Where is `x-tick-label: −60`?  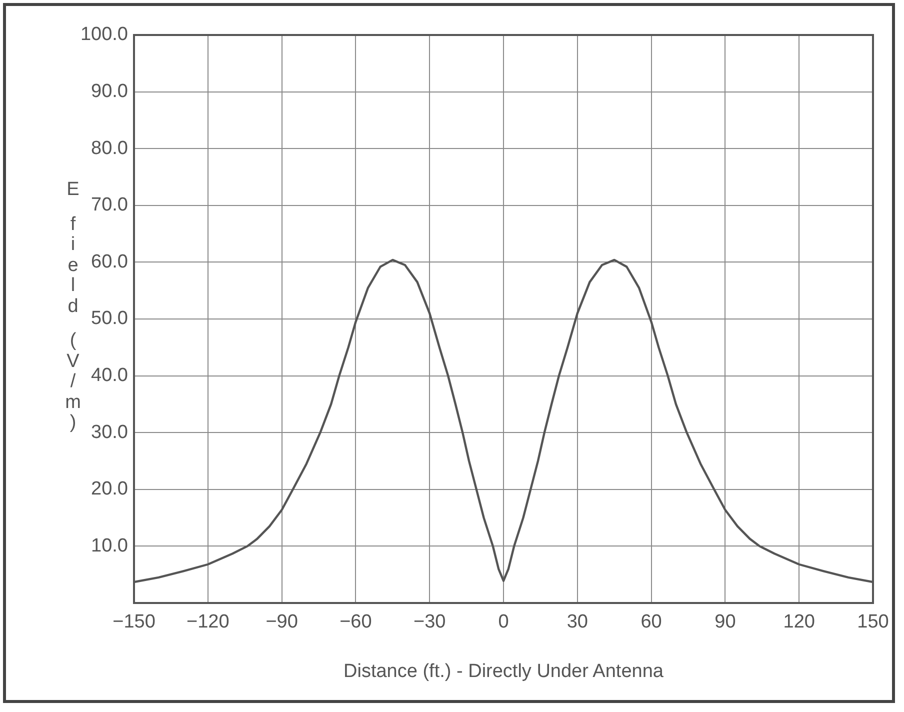
x-tick-label: −60 is located at coordinates (356, 622).